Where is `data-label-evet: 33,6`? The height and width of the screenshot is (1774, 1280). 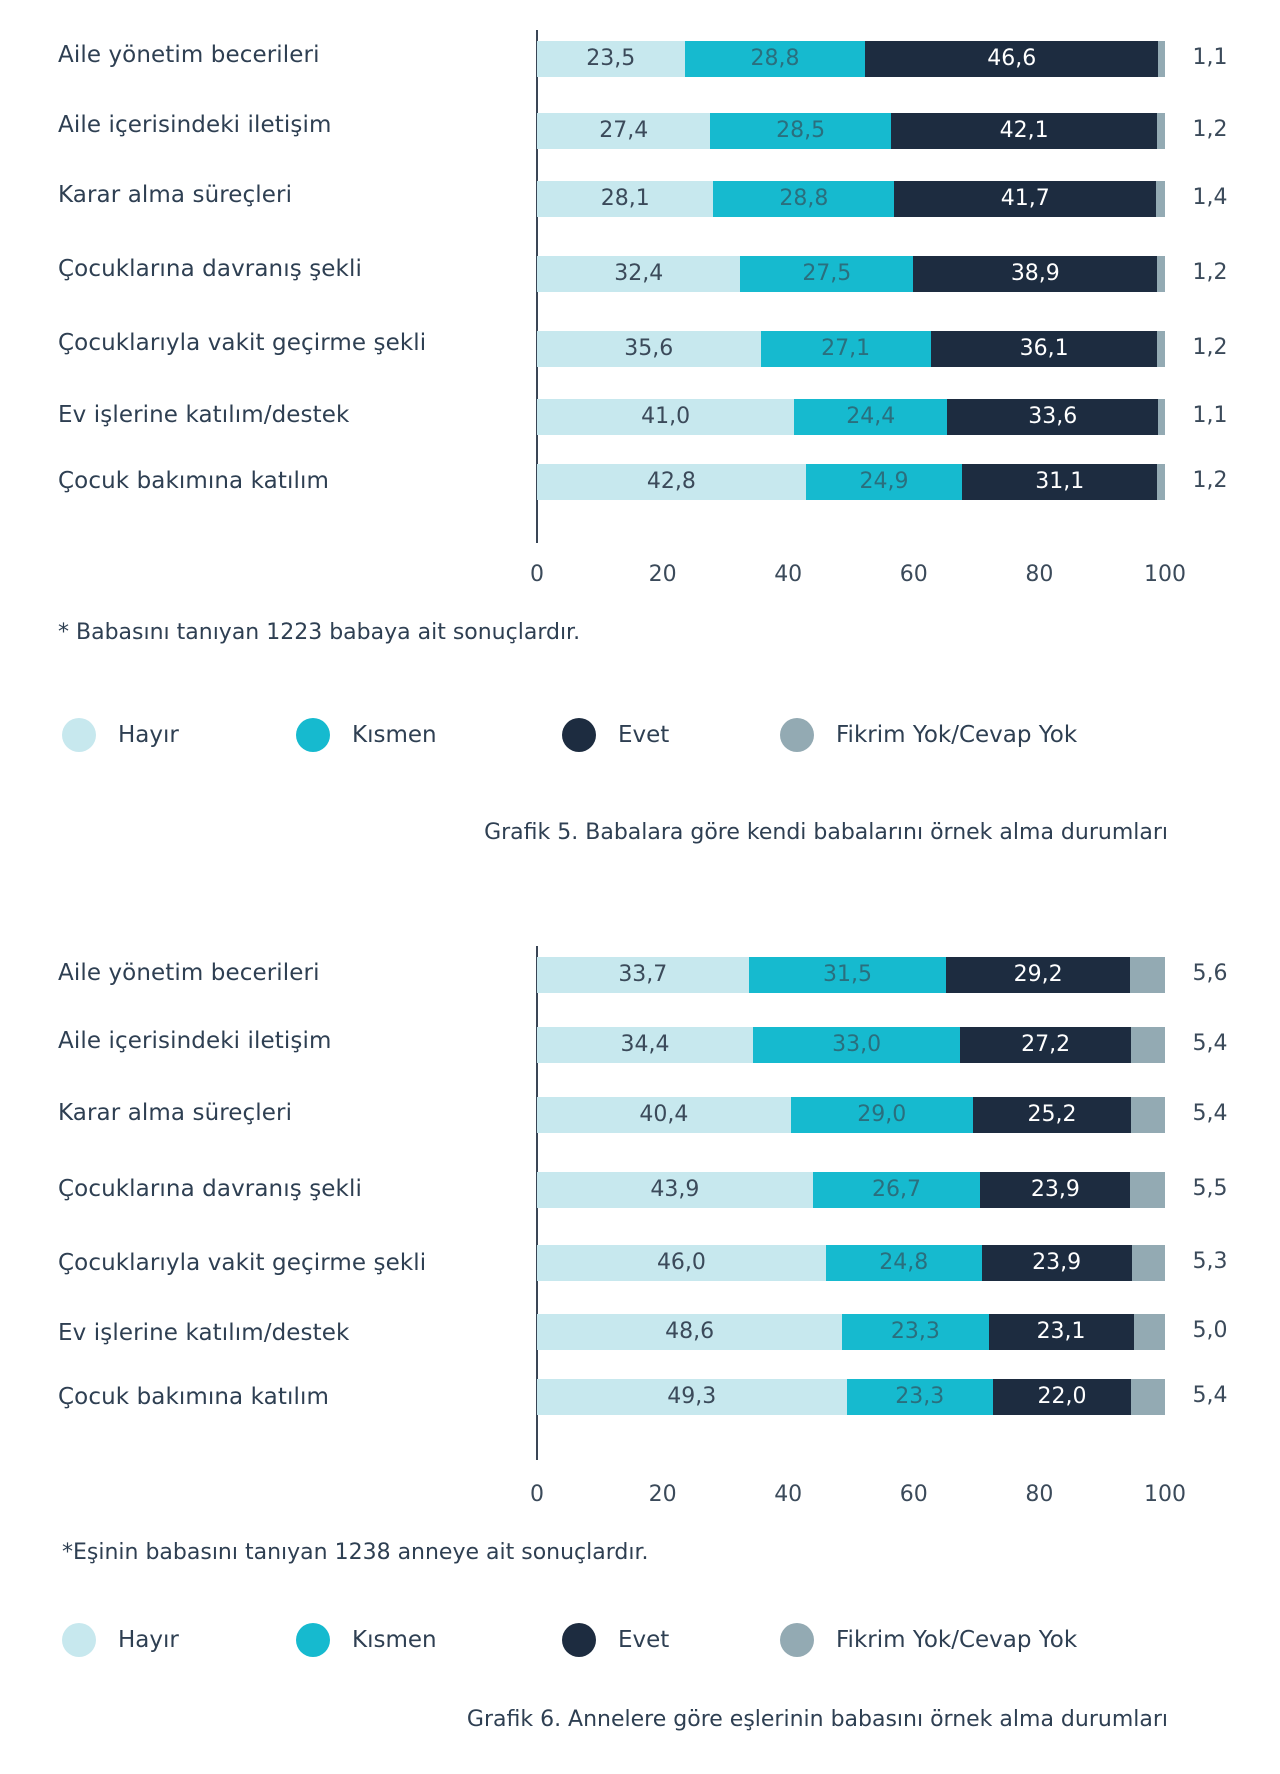
data-label-evet: 33,6 is located at coordinates (1053, 416).